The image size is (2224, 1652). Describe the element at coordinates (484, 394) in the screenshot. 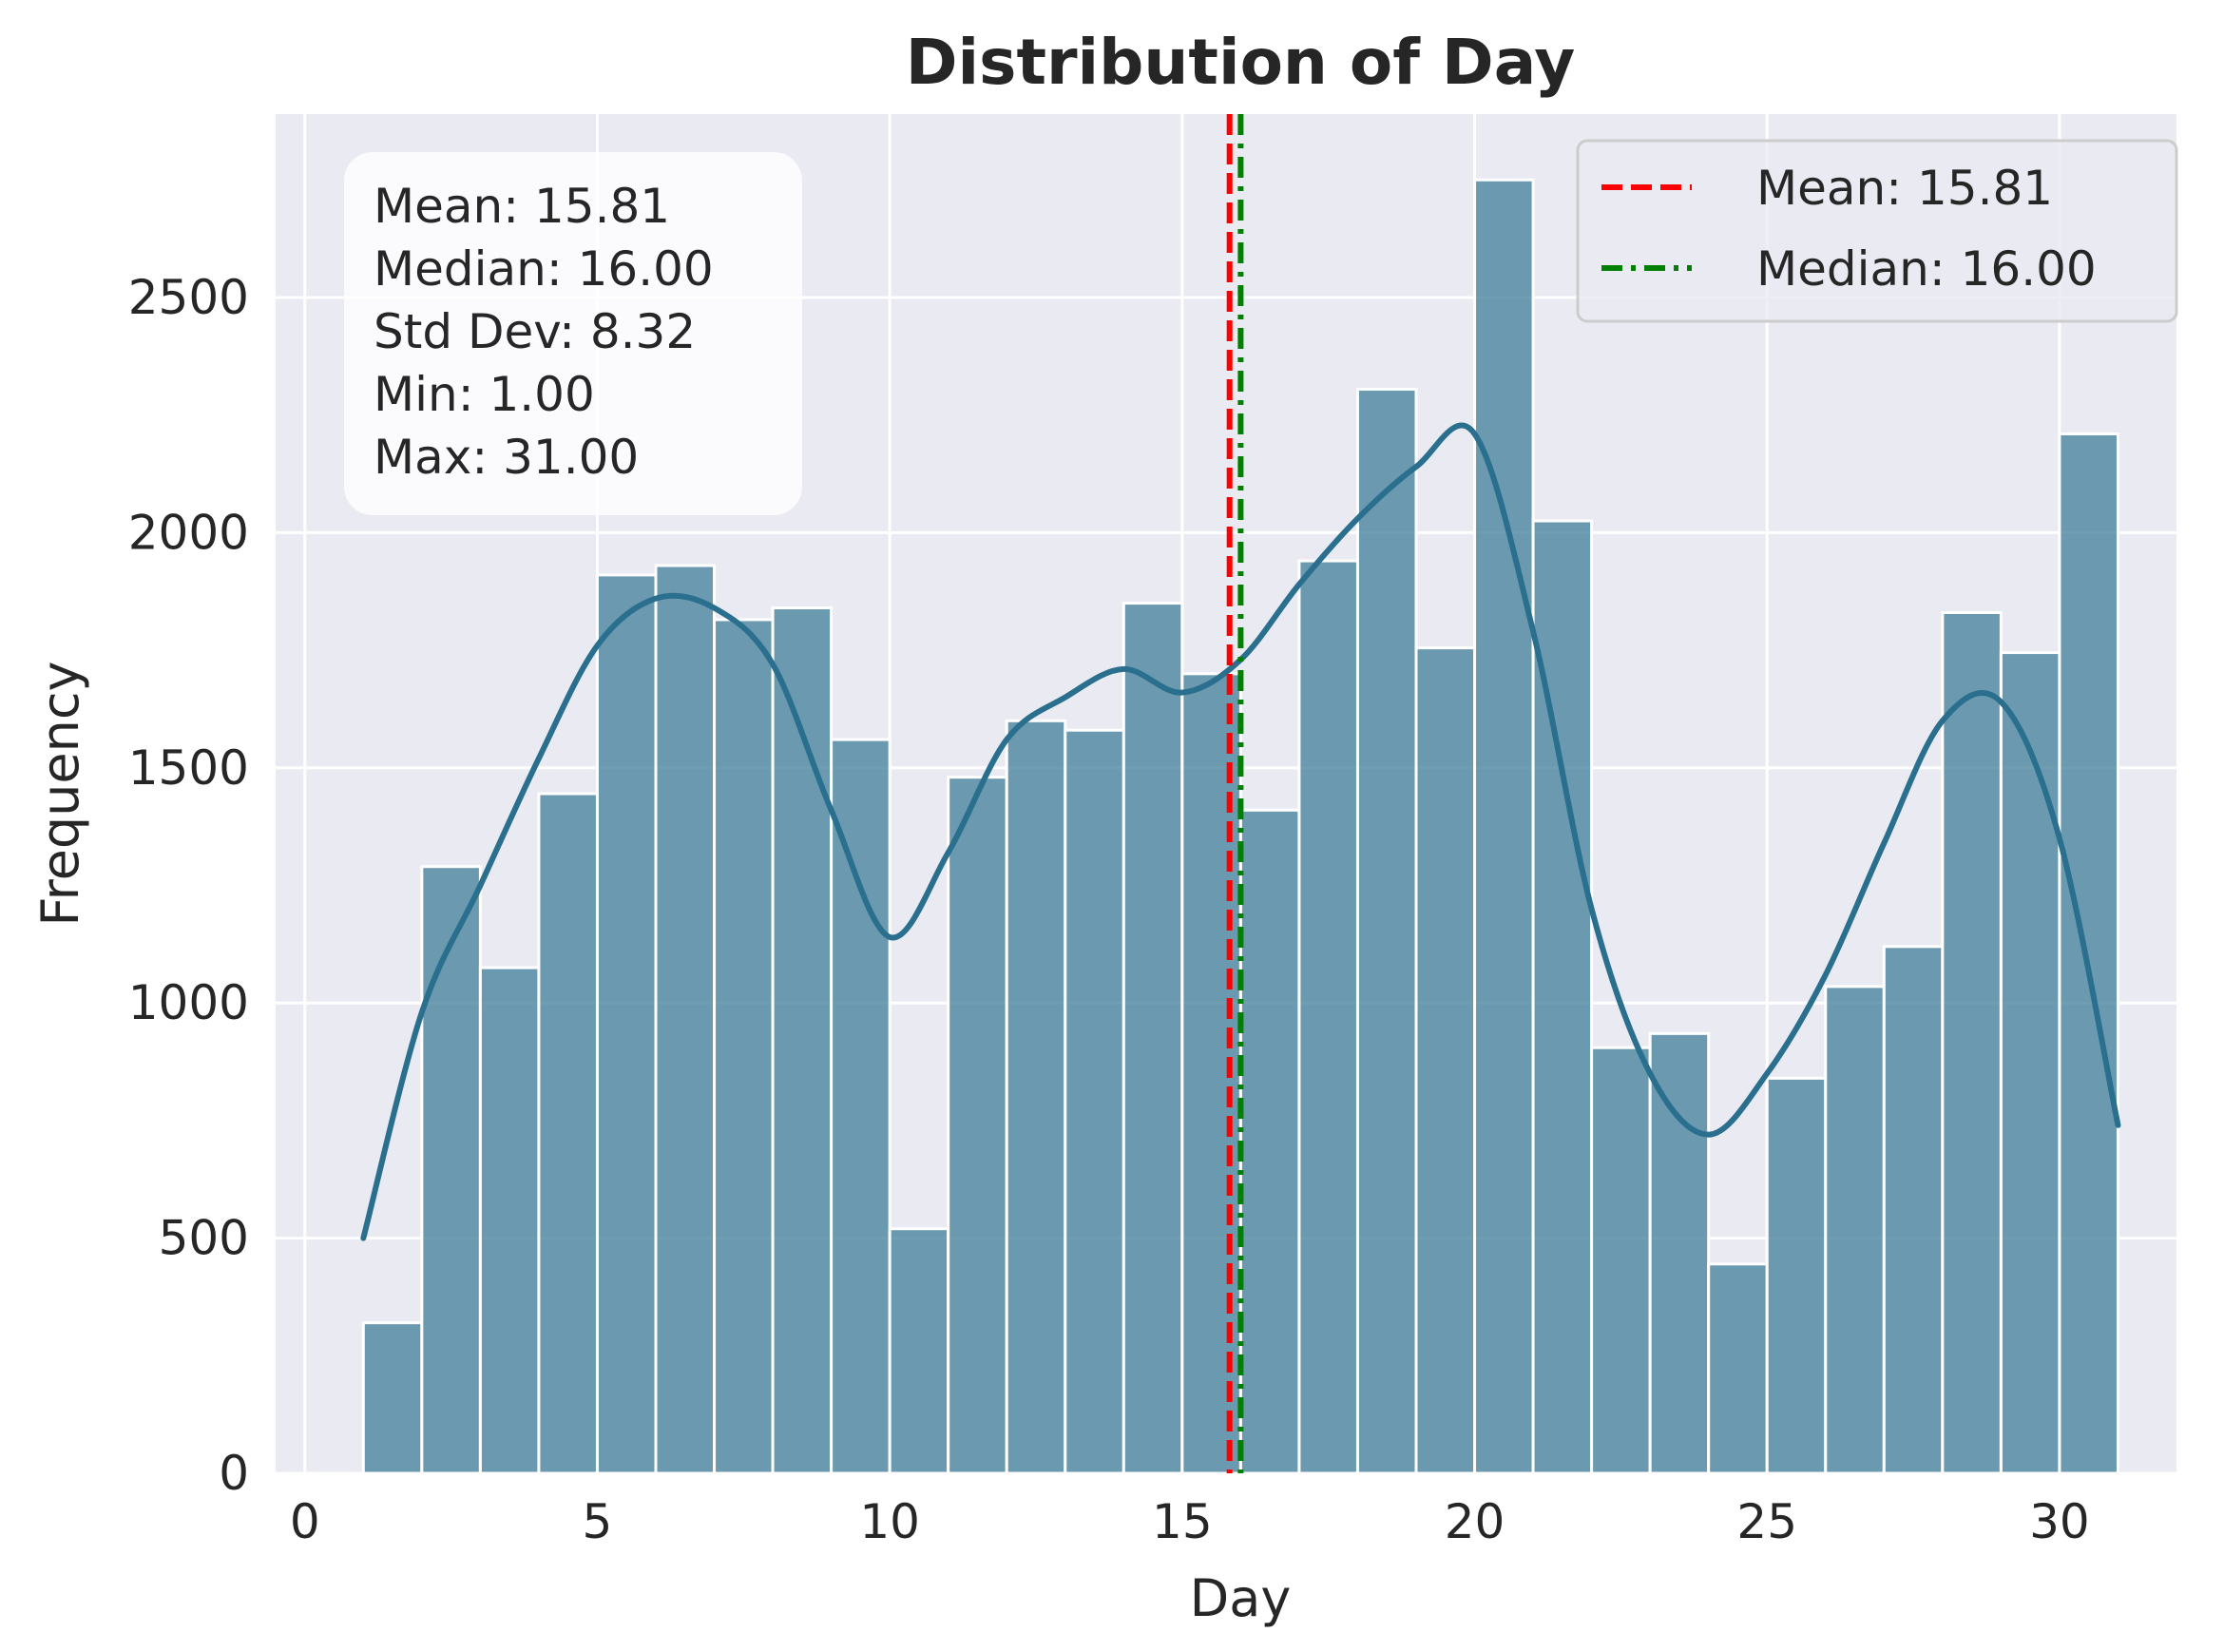

I see `stats-min: Min: 1.00` at that location.